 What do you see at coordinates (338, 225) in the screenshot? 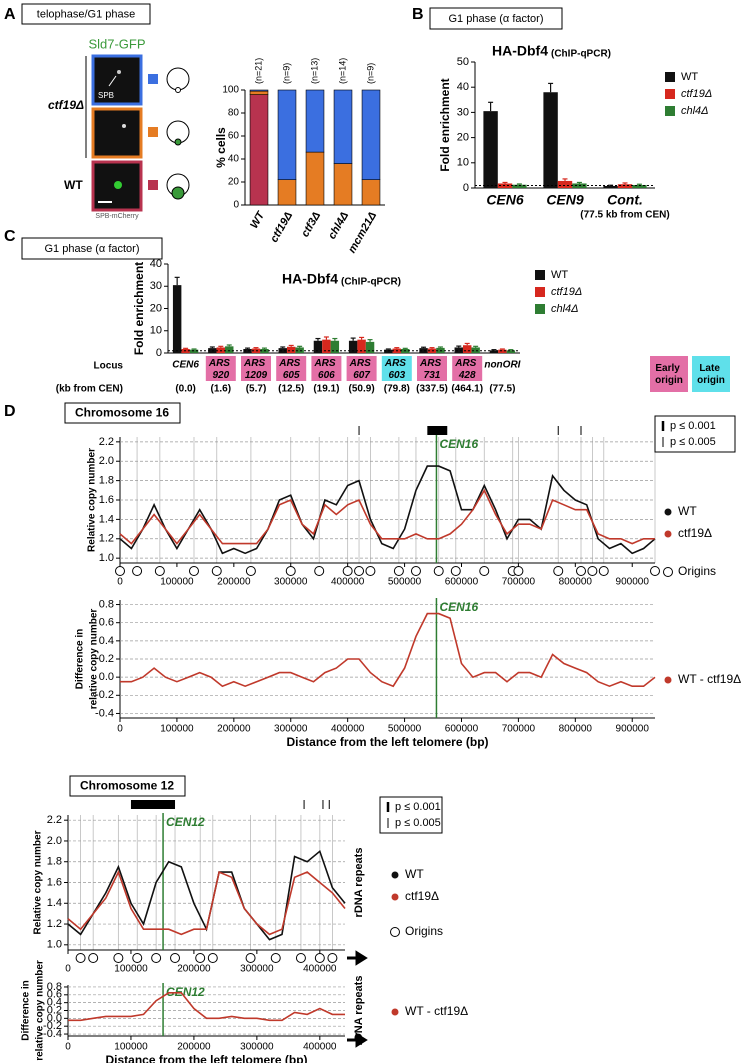
I see `x-tick-label: chl4Δ` at bounding box center [338, 225].